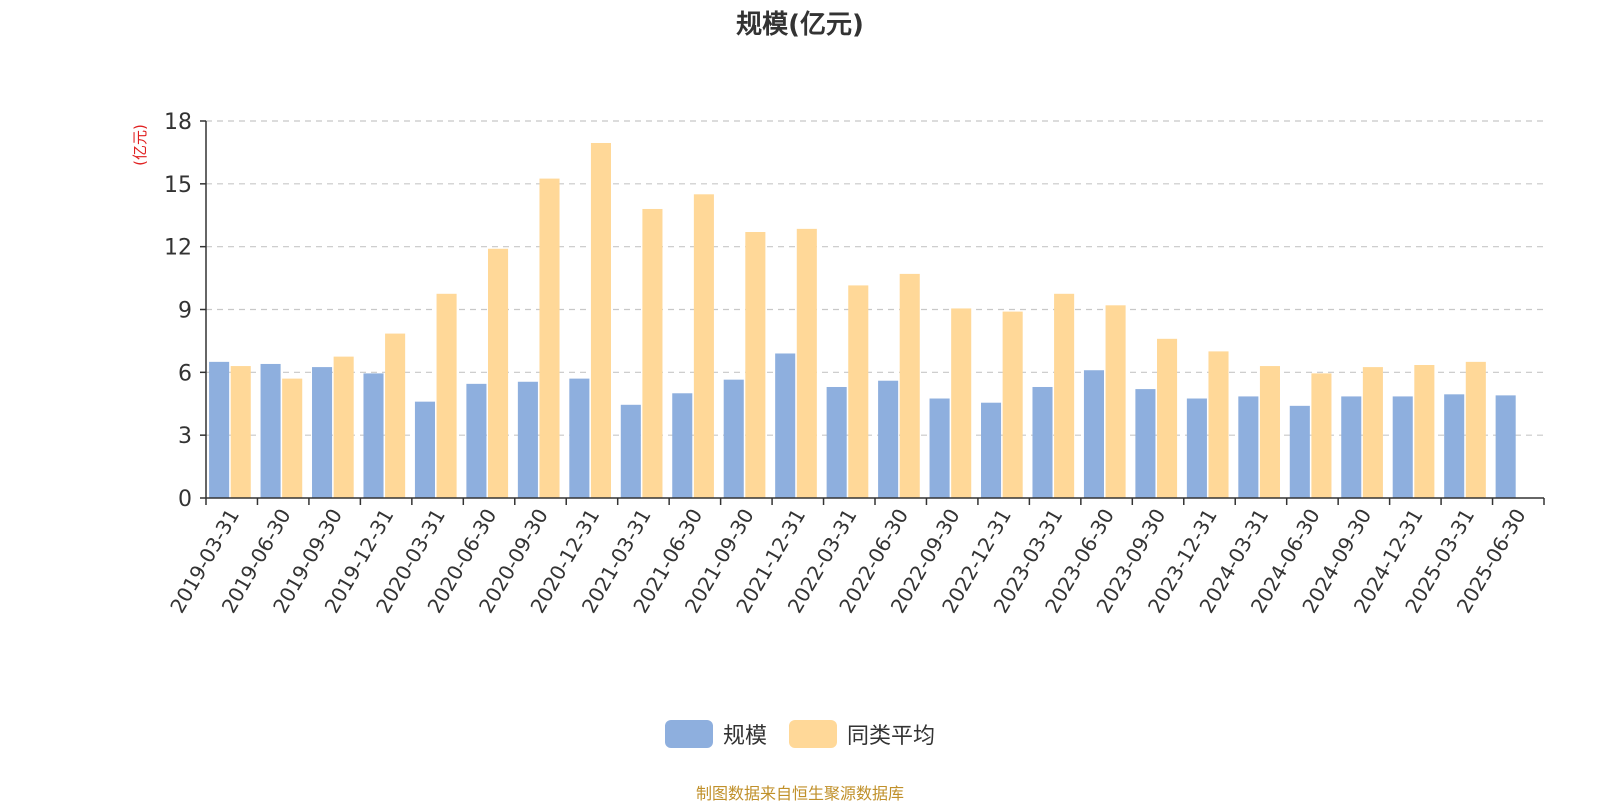 Image resolution: width=1600 pixels, height=804 pixels. I want to click on y-tick-label: 18, so click(178, 122).